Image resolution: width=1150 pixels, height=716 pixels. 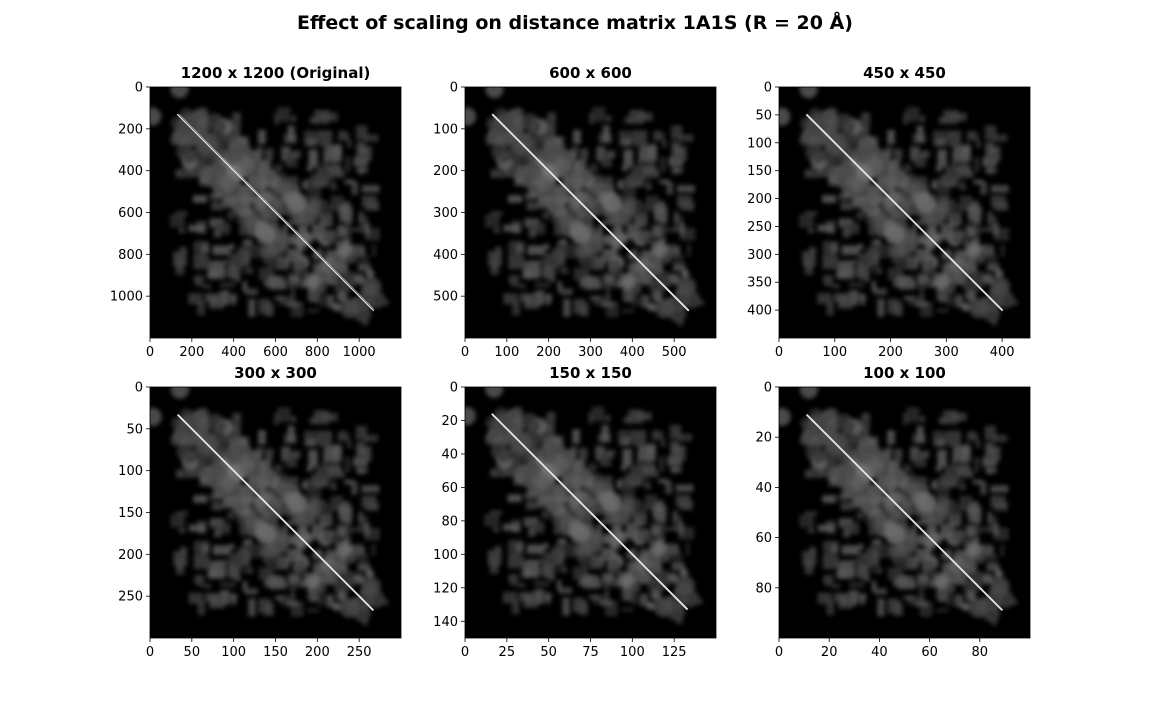 I want to click on heatmap-panel-6: 100 x 100 0 20 40 60 80 0 20 40 60 80, so click(x=893, y=512).